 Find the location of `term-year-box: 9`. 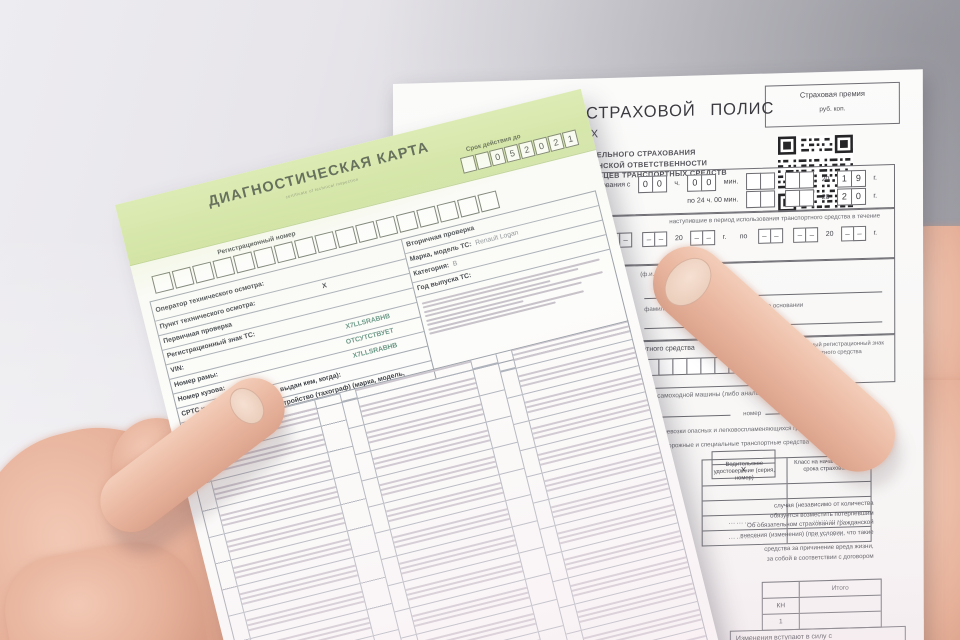

term-year-box: 9 is located at coordinates (858, 179).